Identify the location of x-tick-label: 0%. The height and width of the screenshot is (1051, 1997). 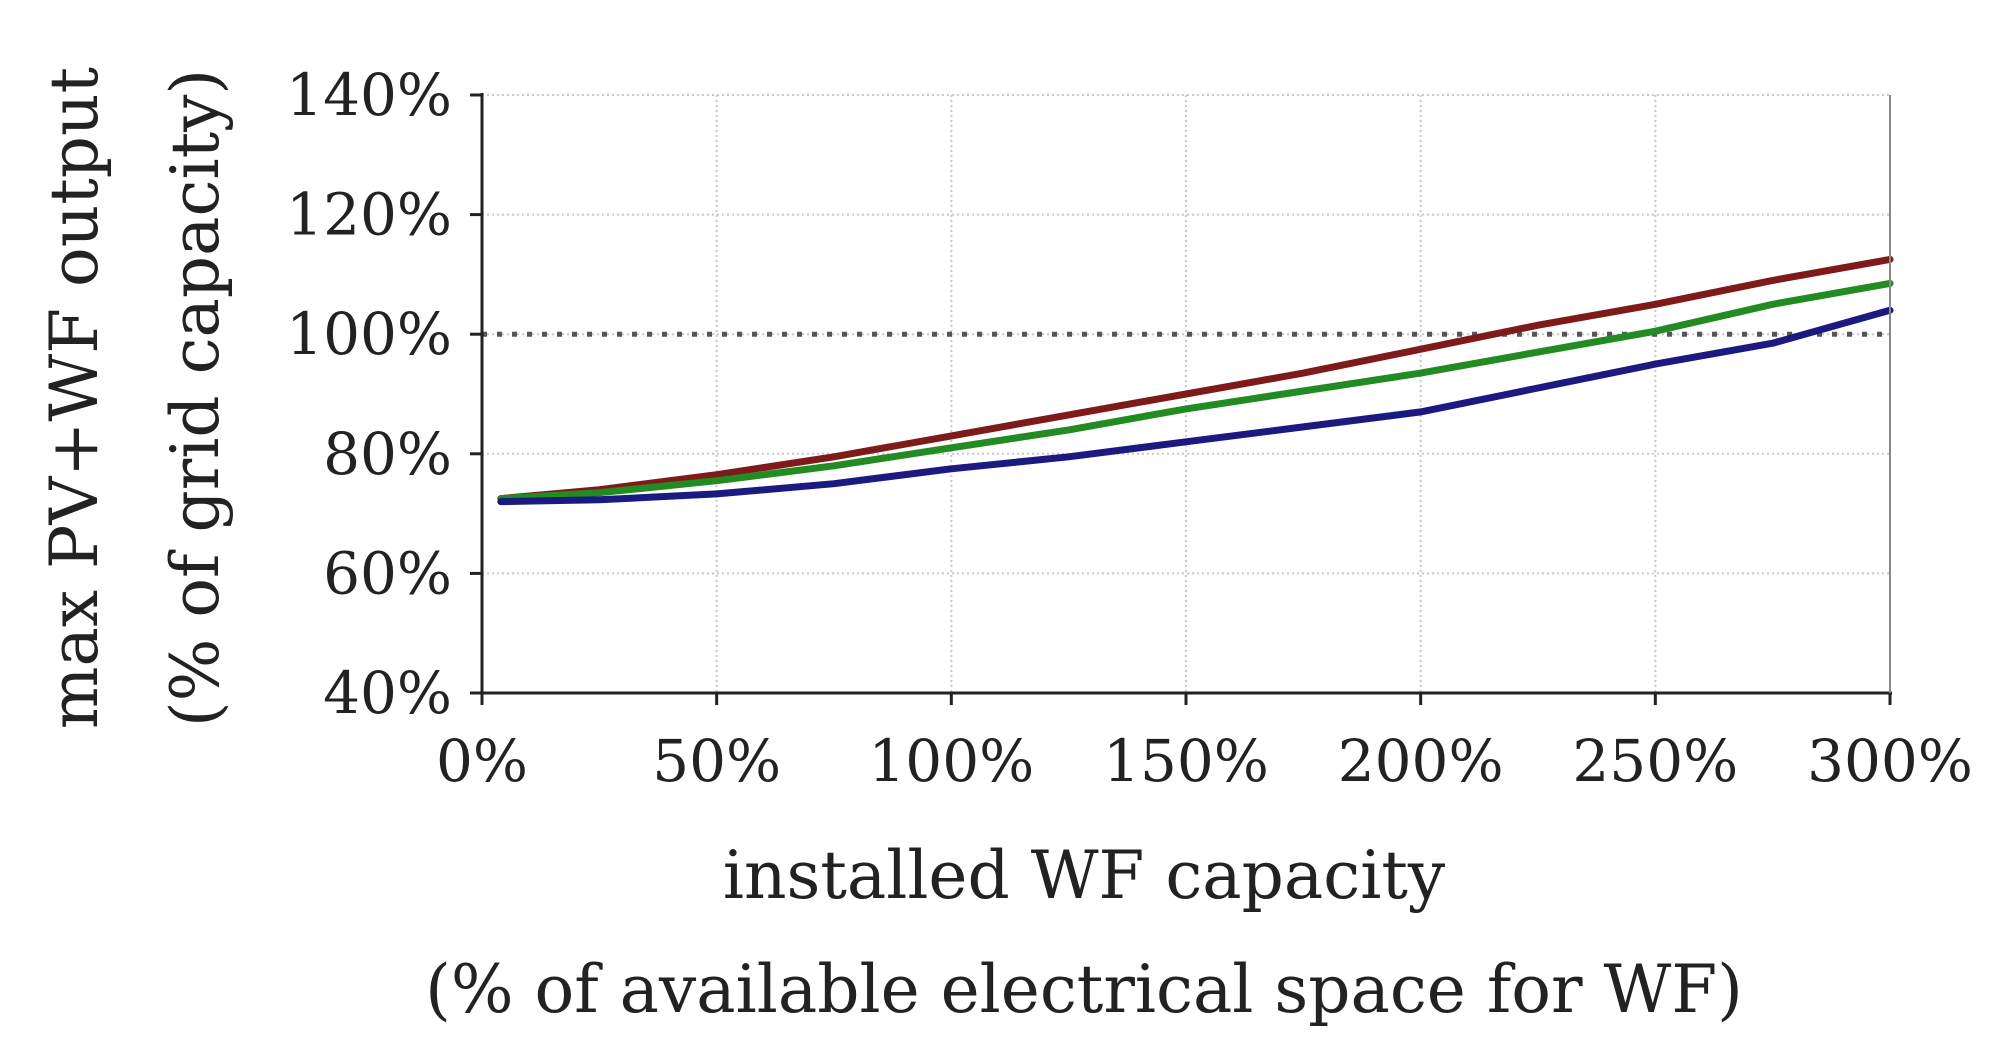
(482, 761).